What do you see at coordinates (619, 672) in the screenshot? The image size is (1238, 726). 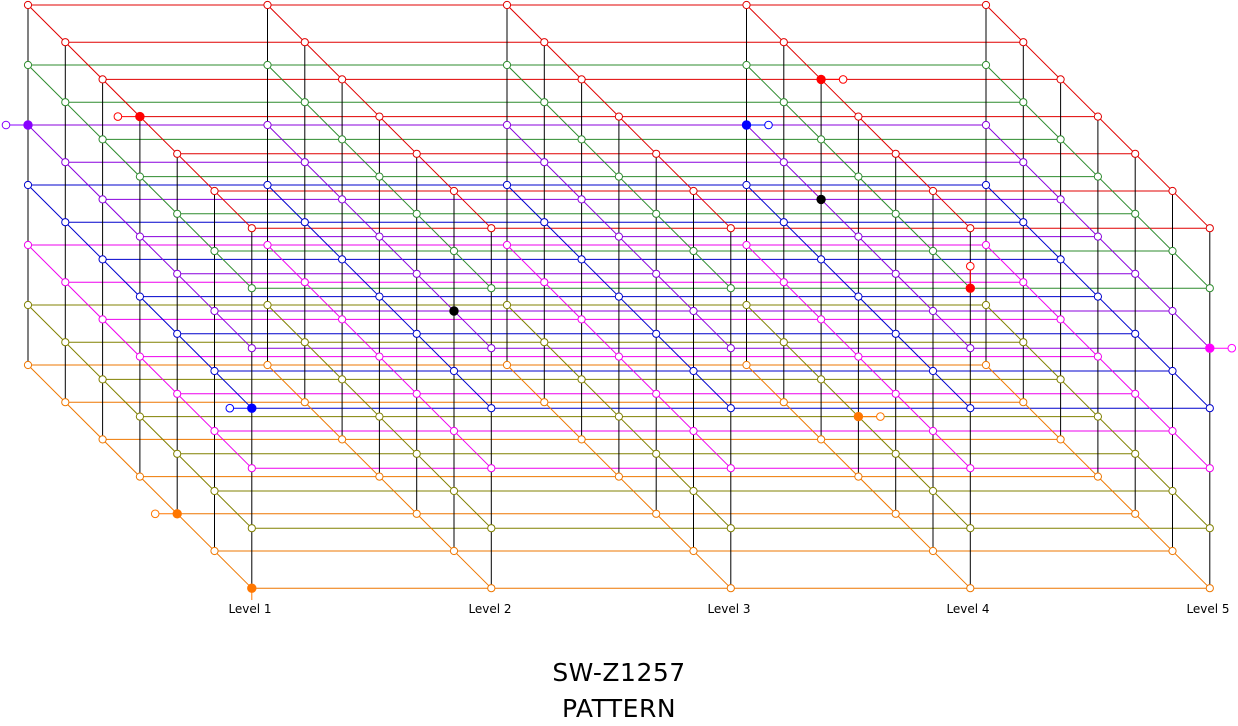 I see `diagram-title: SW-Z1257` at bounding box center [619, 672].